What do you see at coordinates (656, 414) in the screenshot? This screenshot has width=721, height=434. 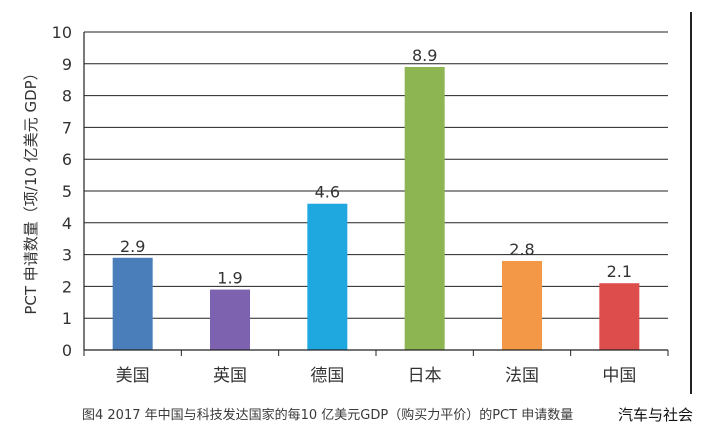 I see `watermark: 汽车与社会` at bounding box center [656, 414].